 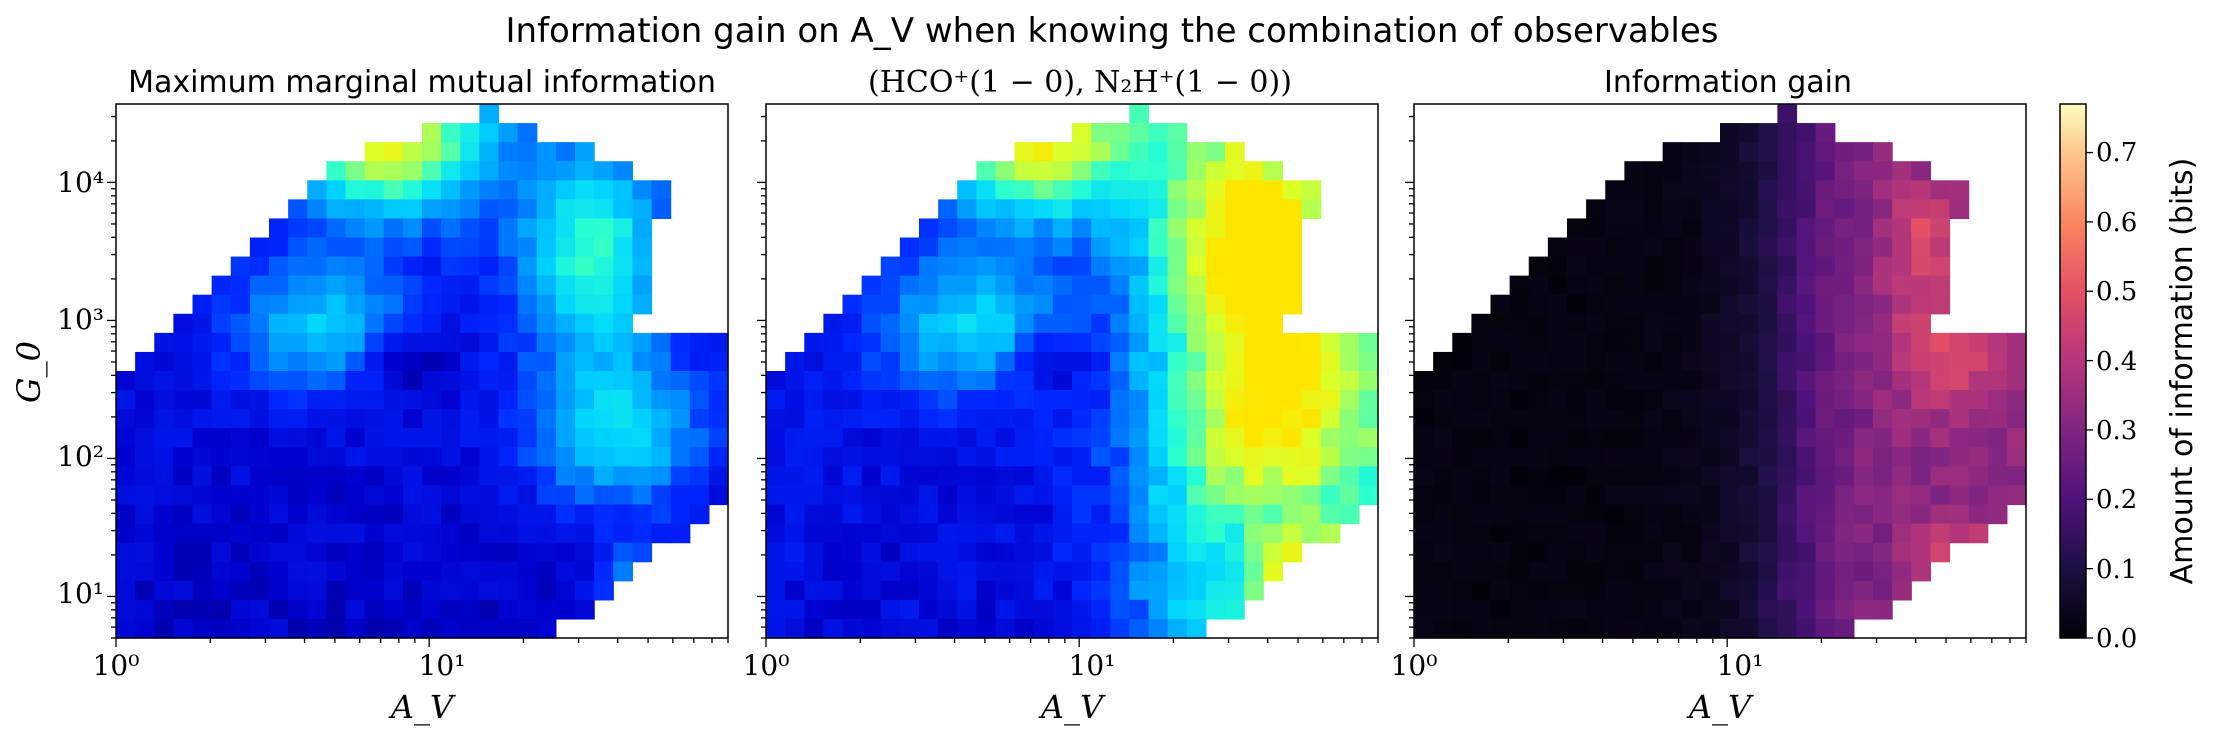 What do you see at coordinates (80, 319) in the screenshot?
I see `y-tick-label-2: 10³` at bounding box center [80, 319].